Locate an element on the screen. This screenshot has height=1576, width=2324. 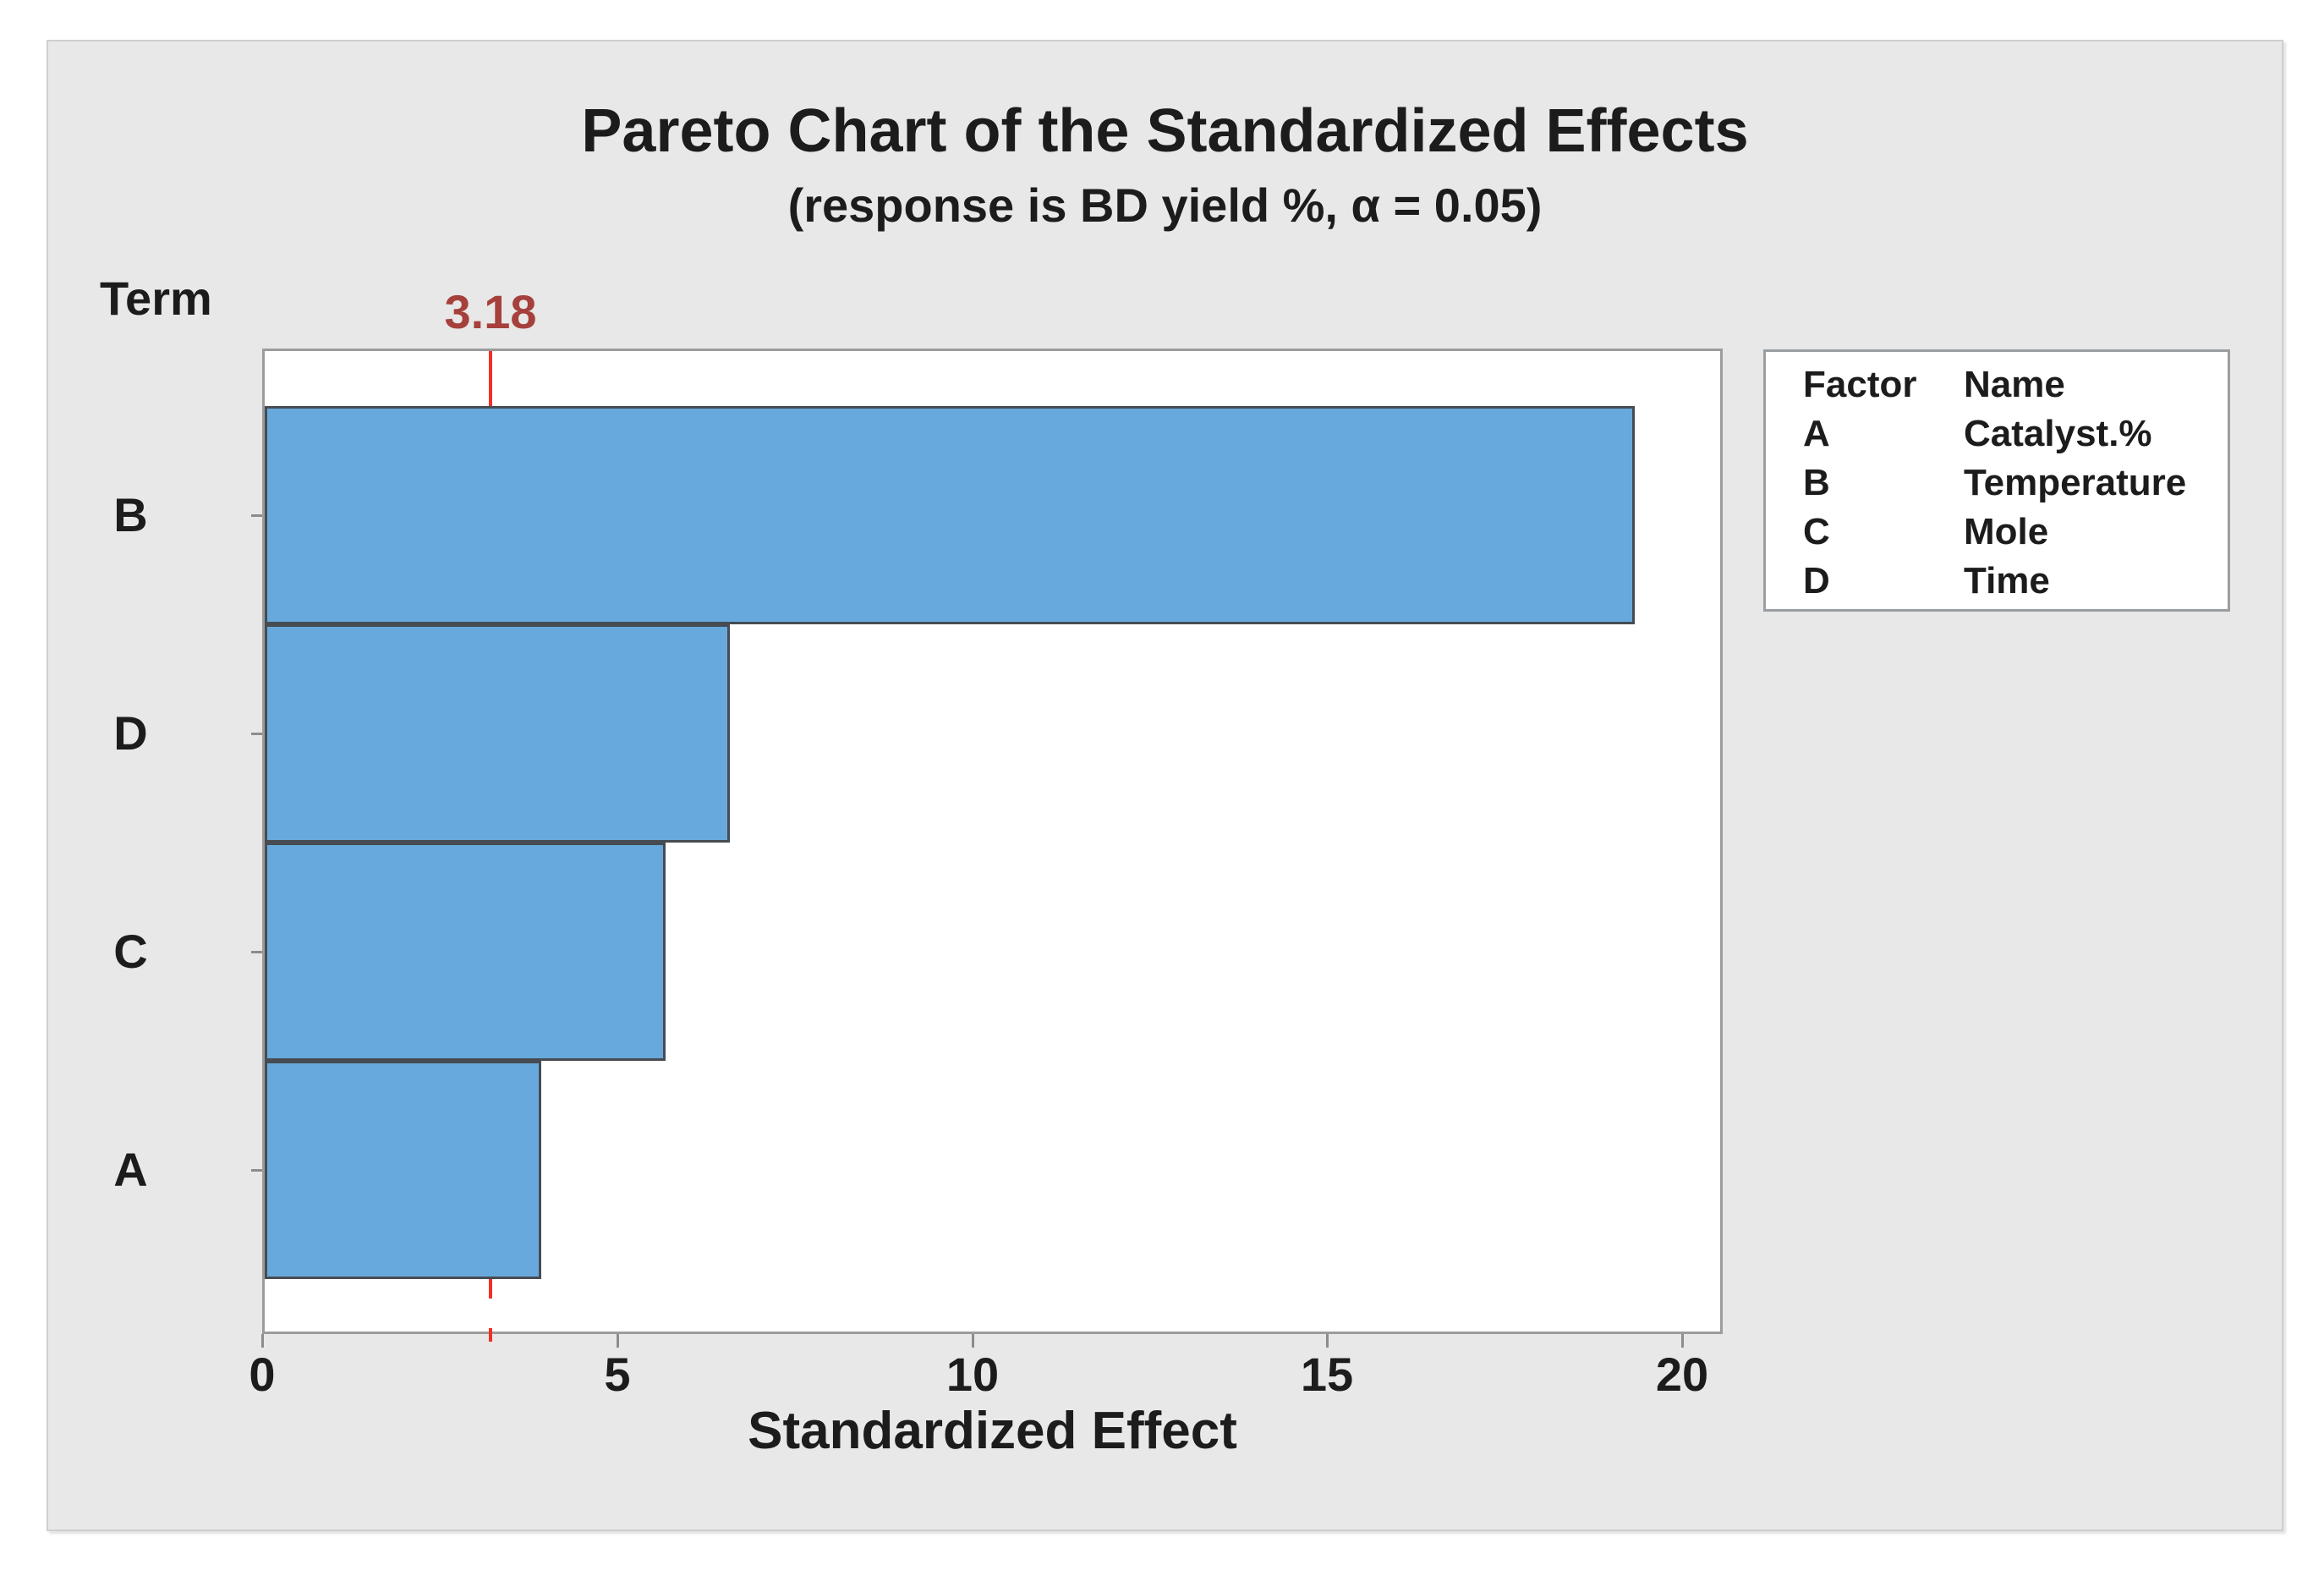
legend-row-C: C Mole is located at coordinates (2015, 533).